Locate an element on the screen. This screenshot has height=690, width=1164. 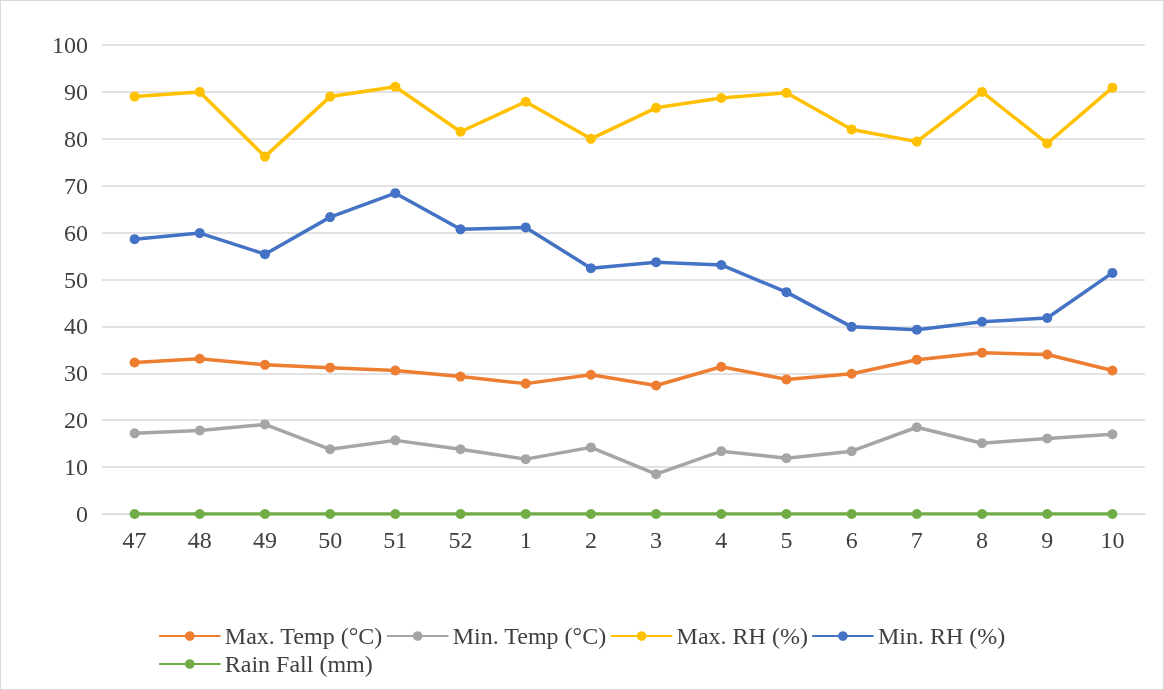
x-tick-label: 7 is located at coordinates (916, 540).